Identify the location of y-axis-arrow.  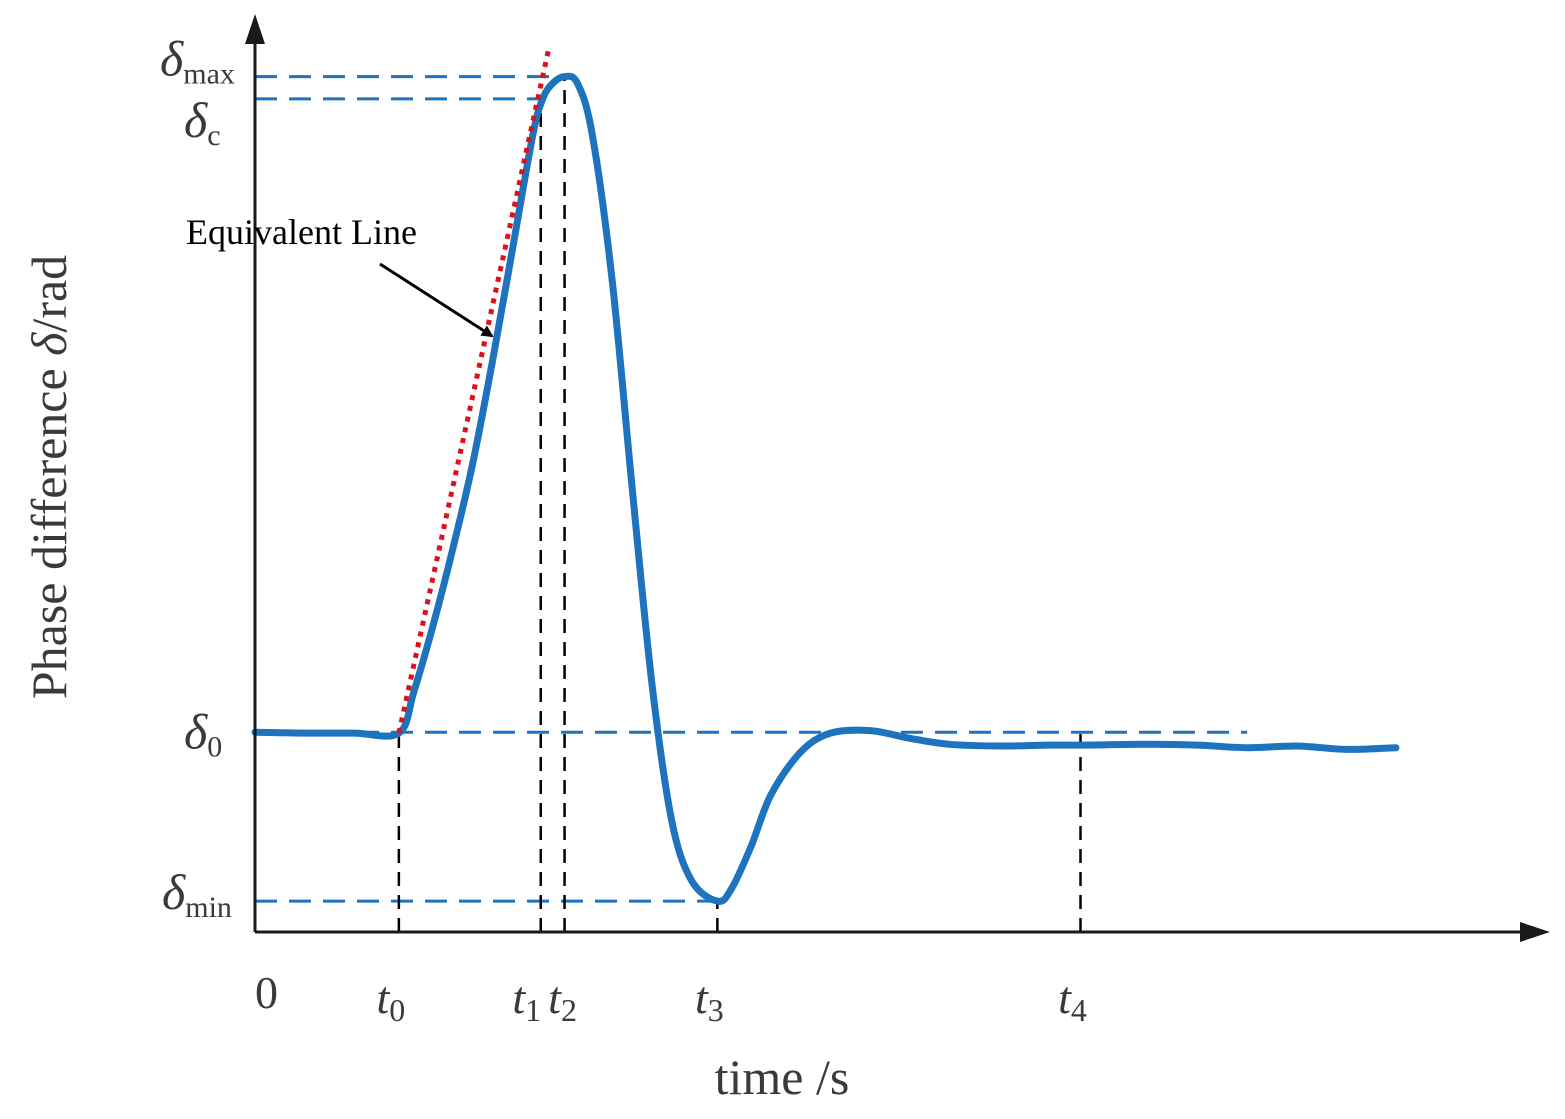
(255, 29).